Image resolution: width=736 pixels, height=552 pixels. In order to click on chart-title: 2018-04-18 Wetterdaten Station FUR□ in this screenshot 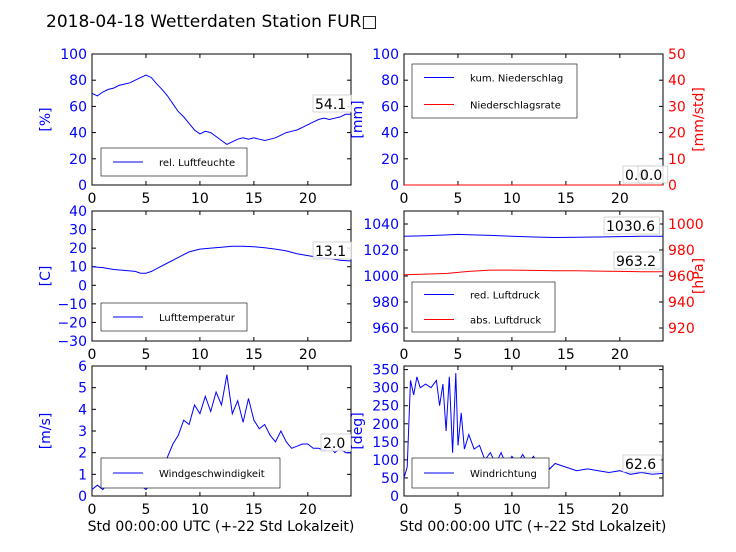, I will do `click(211, 22)`.